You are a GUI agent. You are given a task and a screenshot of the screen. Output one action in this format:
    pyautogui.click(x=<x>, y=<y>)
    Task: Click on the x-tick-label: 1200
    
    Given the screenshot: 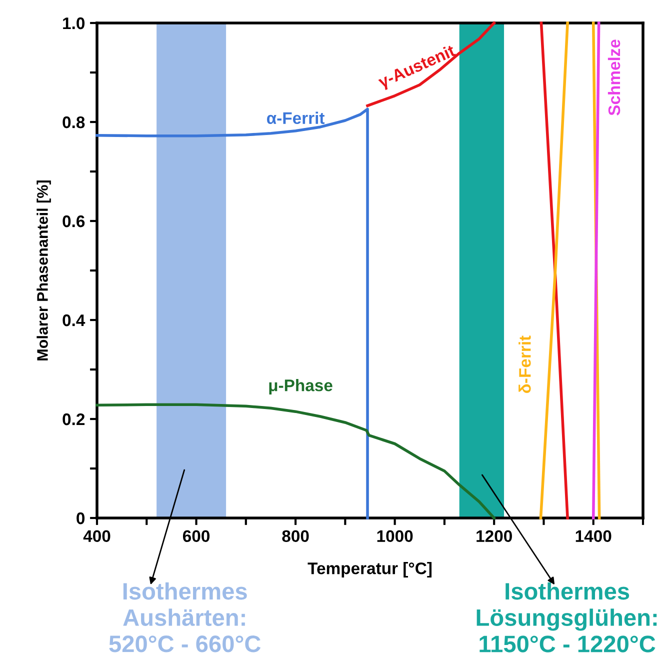 What is the action you would take?
    pyautogui.click(x=494, y=536)
    